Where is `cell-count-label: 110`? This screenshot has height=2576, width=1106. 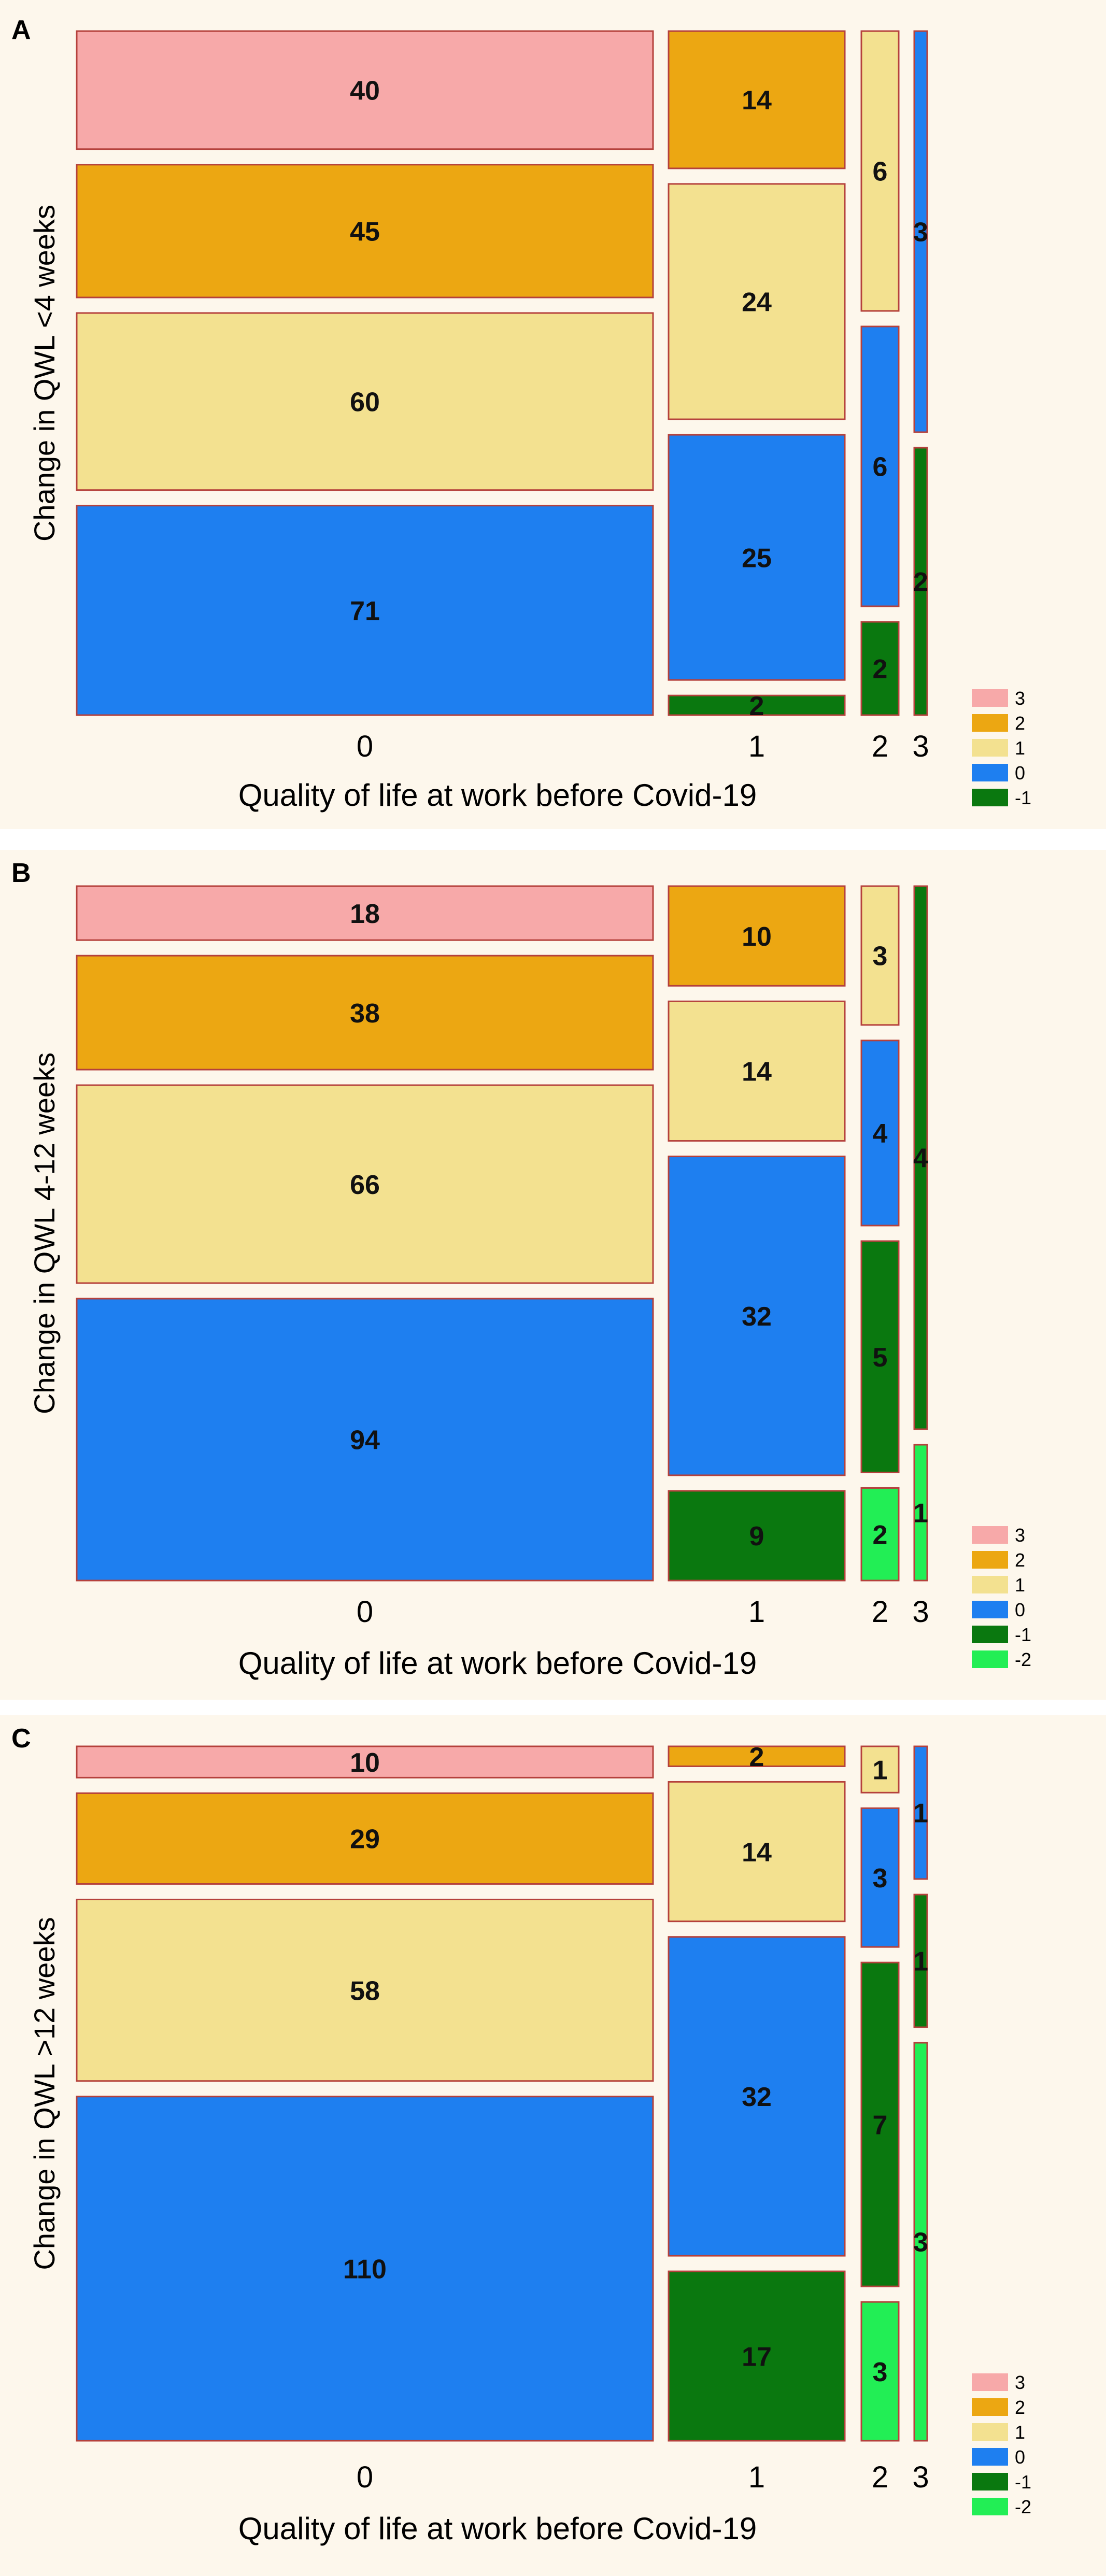 cell-count-label: 110 is located at coordinates (365, 2270).